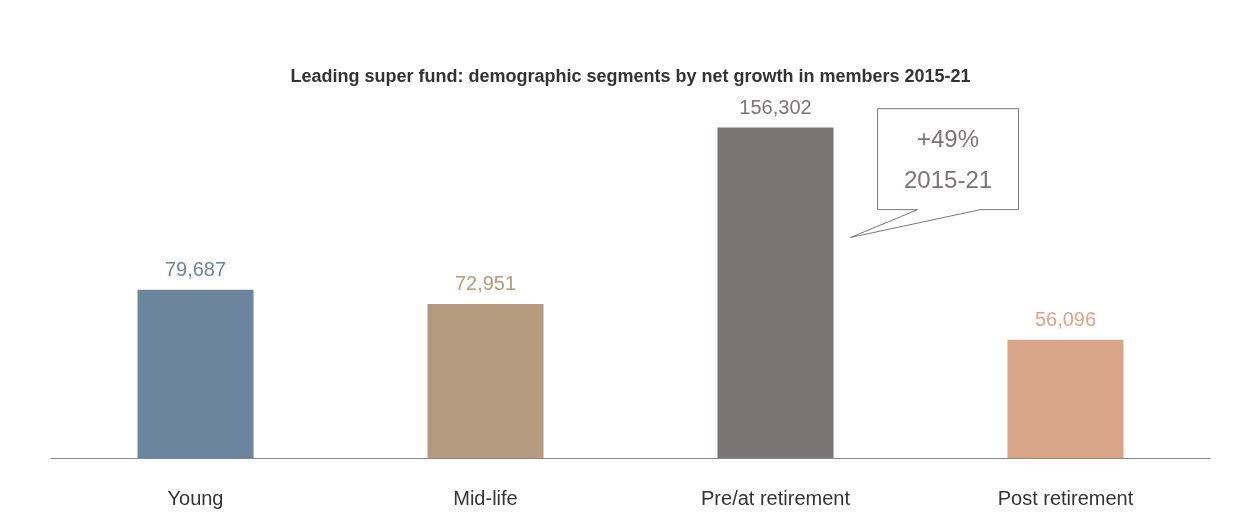 This screenshot has height=525, width=1250. I want to click on chart-title: Leading super fund: demographic segments by net growth in members 2015-21, so click(630, 75).